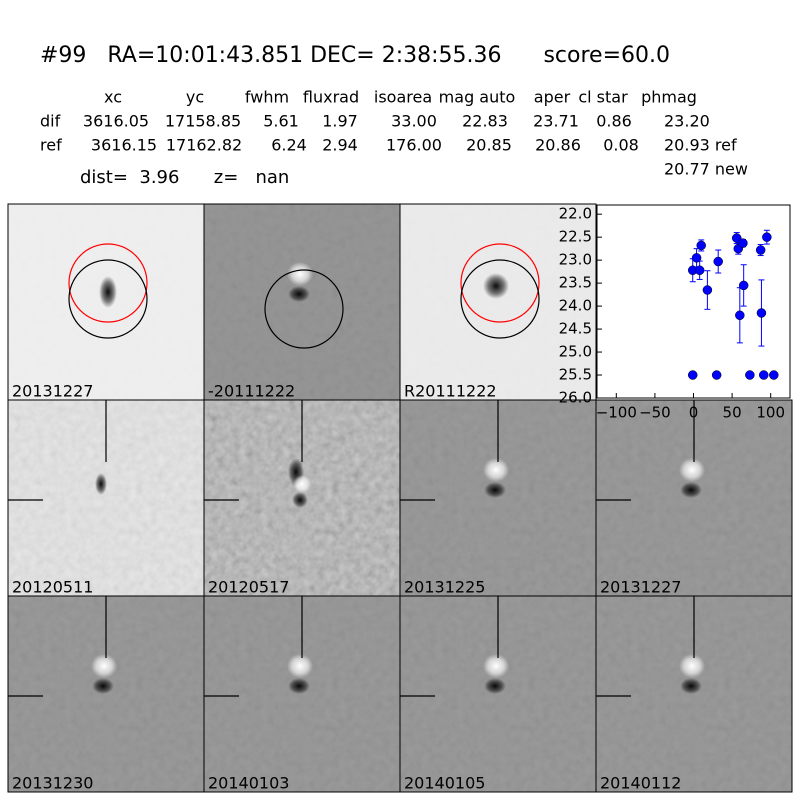 Image resolution: width=800 pixels, height=804 pixels. What do you see at coordinates (575, 214) in the screenshot?
I see `y-tick-label: 22.0` at bounding box center [575, 214].